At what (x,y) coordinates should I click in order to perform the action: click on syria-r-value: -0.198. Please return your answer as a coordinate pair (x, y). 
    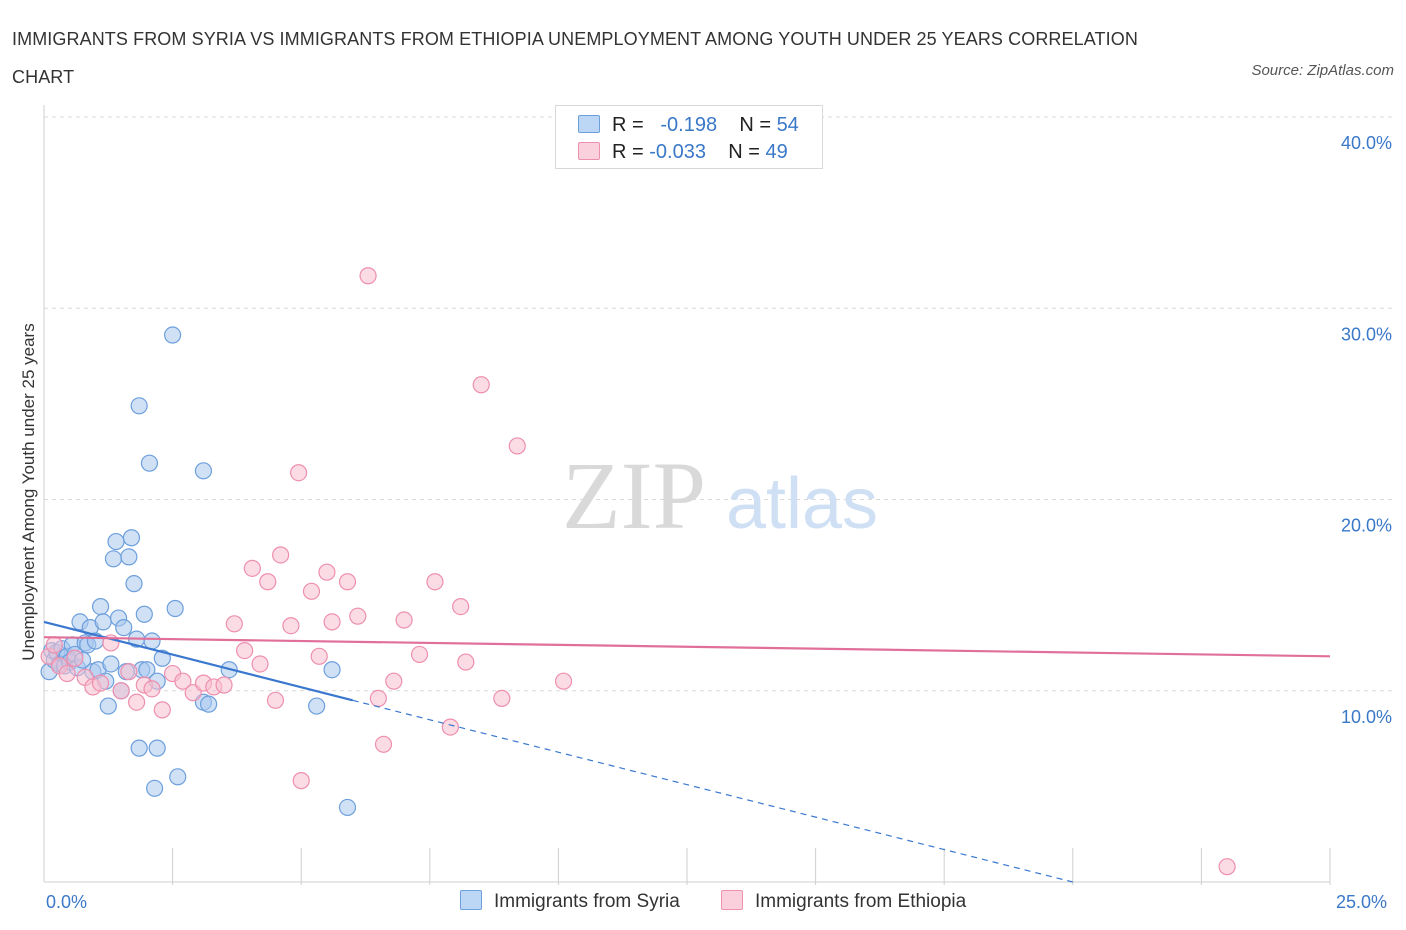
    Looking at the image, I should click on (689, 125).